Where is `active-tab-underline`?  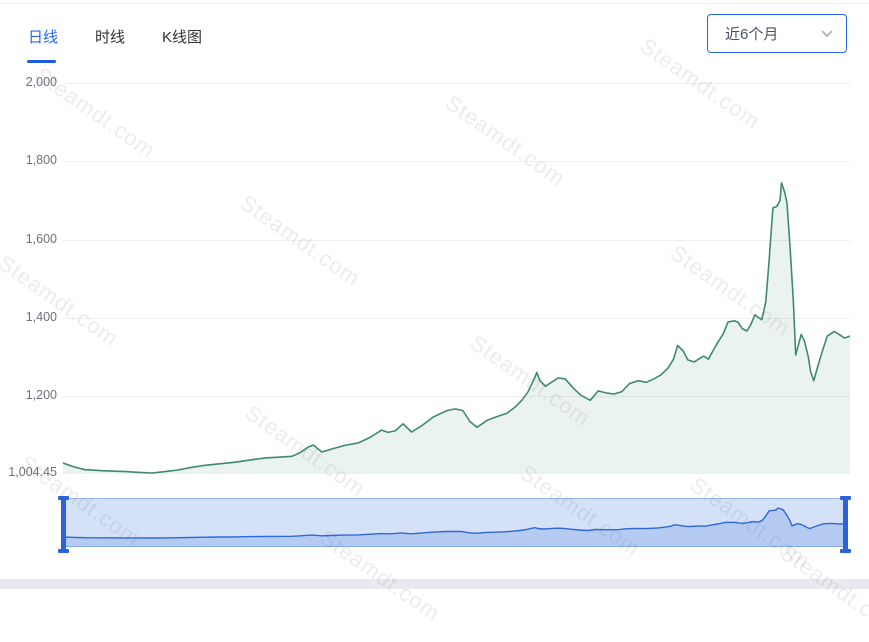 active-tab-underline is located at coordinates (41, 61).